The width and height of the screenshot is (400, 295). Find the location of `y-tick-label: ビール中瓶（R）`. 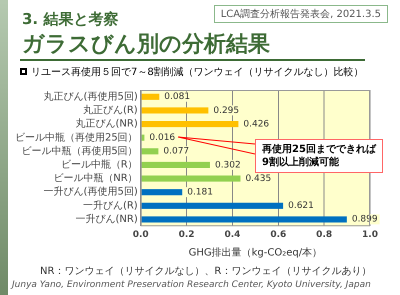

y-tick-label: ビール中瓶（R） is located at coordinates (99, 164).